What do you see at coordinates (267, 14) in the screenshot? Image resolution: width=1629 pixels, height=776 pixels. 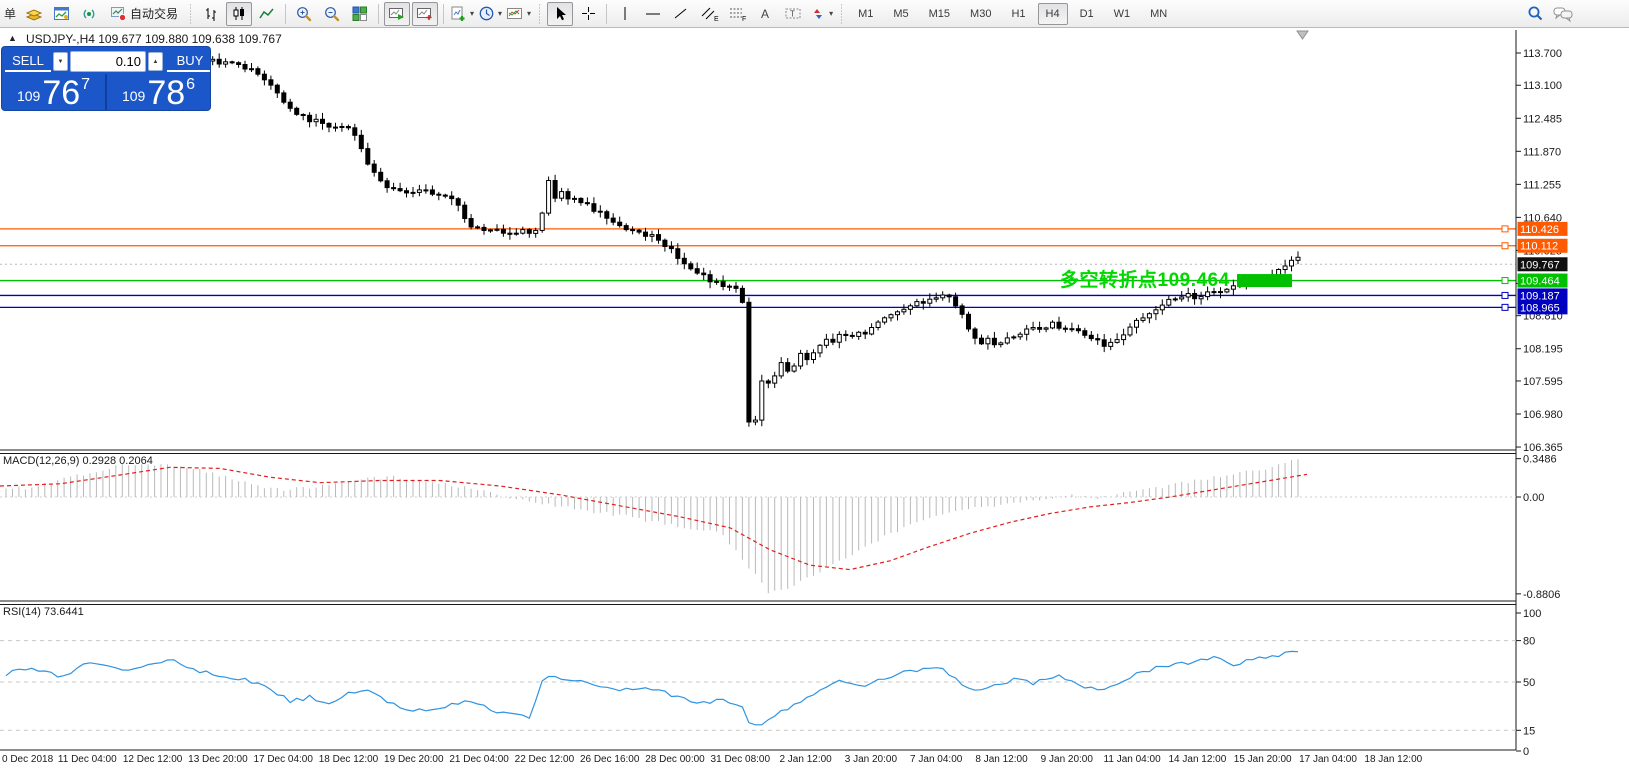 I see `line-chart-button` at bounding box center [267, 14].